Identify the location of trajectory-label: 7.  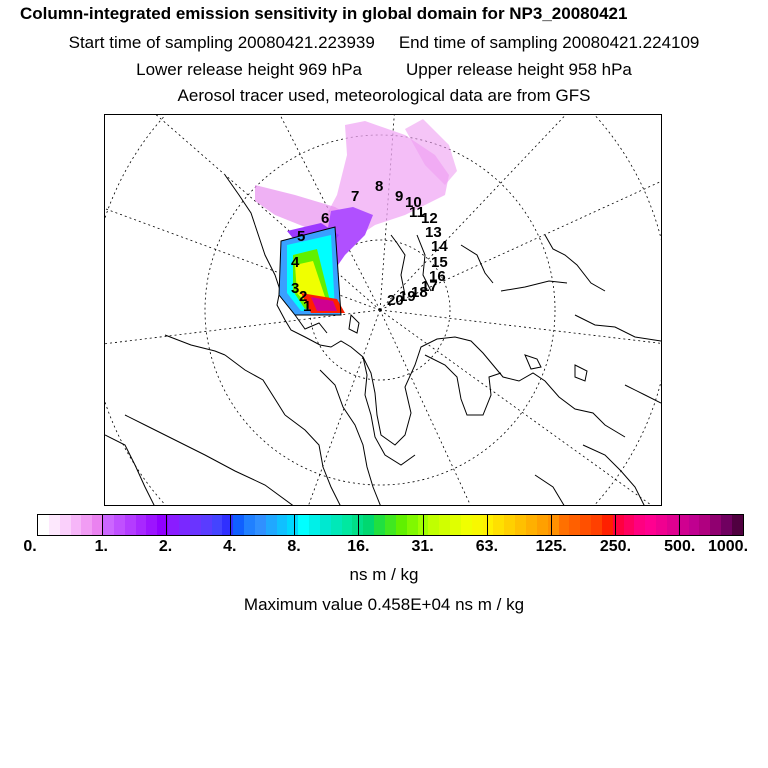
(355, 196).